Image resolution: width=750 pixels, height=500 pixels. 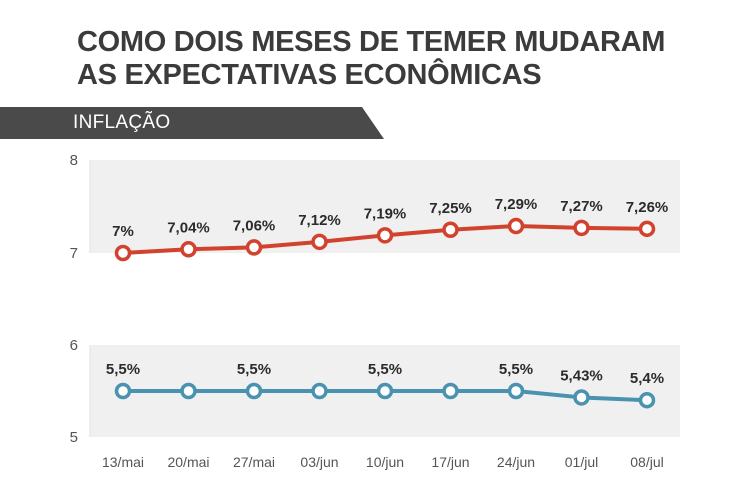 I want to click on y-tick-label: 5, so click(x=74, y=437).